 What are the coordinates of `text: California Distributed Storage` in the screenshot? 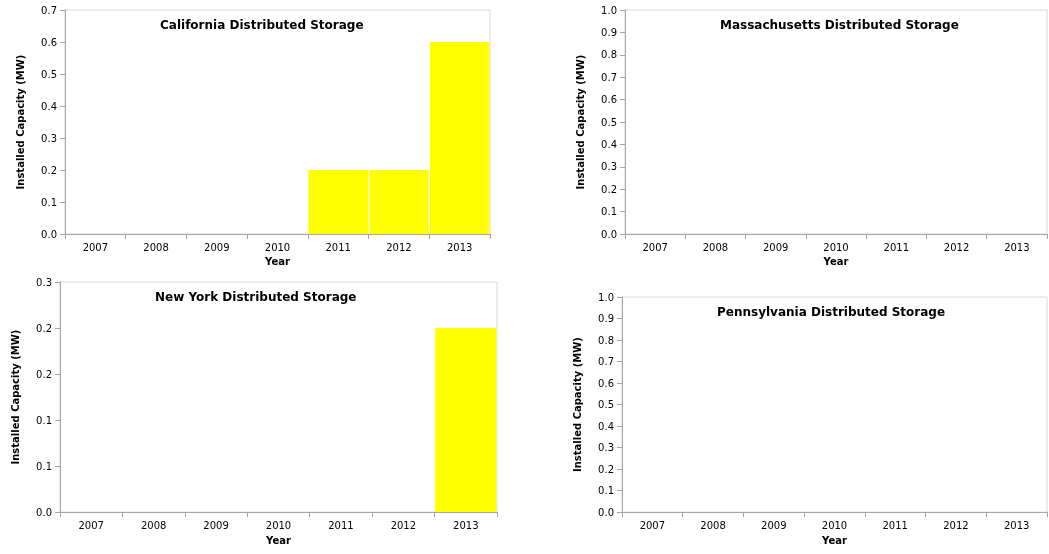 It's located at (262, 25).